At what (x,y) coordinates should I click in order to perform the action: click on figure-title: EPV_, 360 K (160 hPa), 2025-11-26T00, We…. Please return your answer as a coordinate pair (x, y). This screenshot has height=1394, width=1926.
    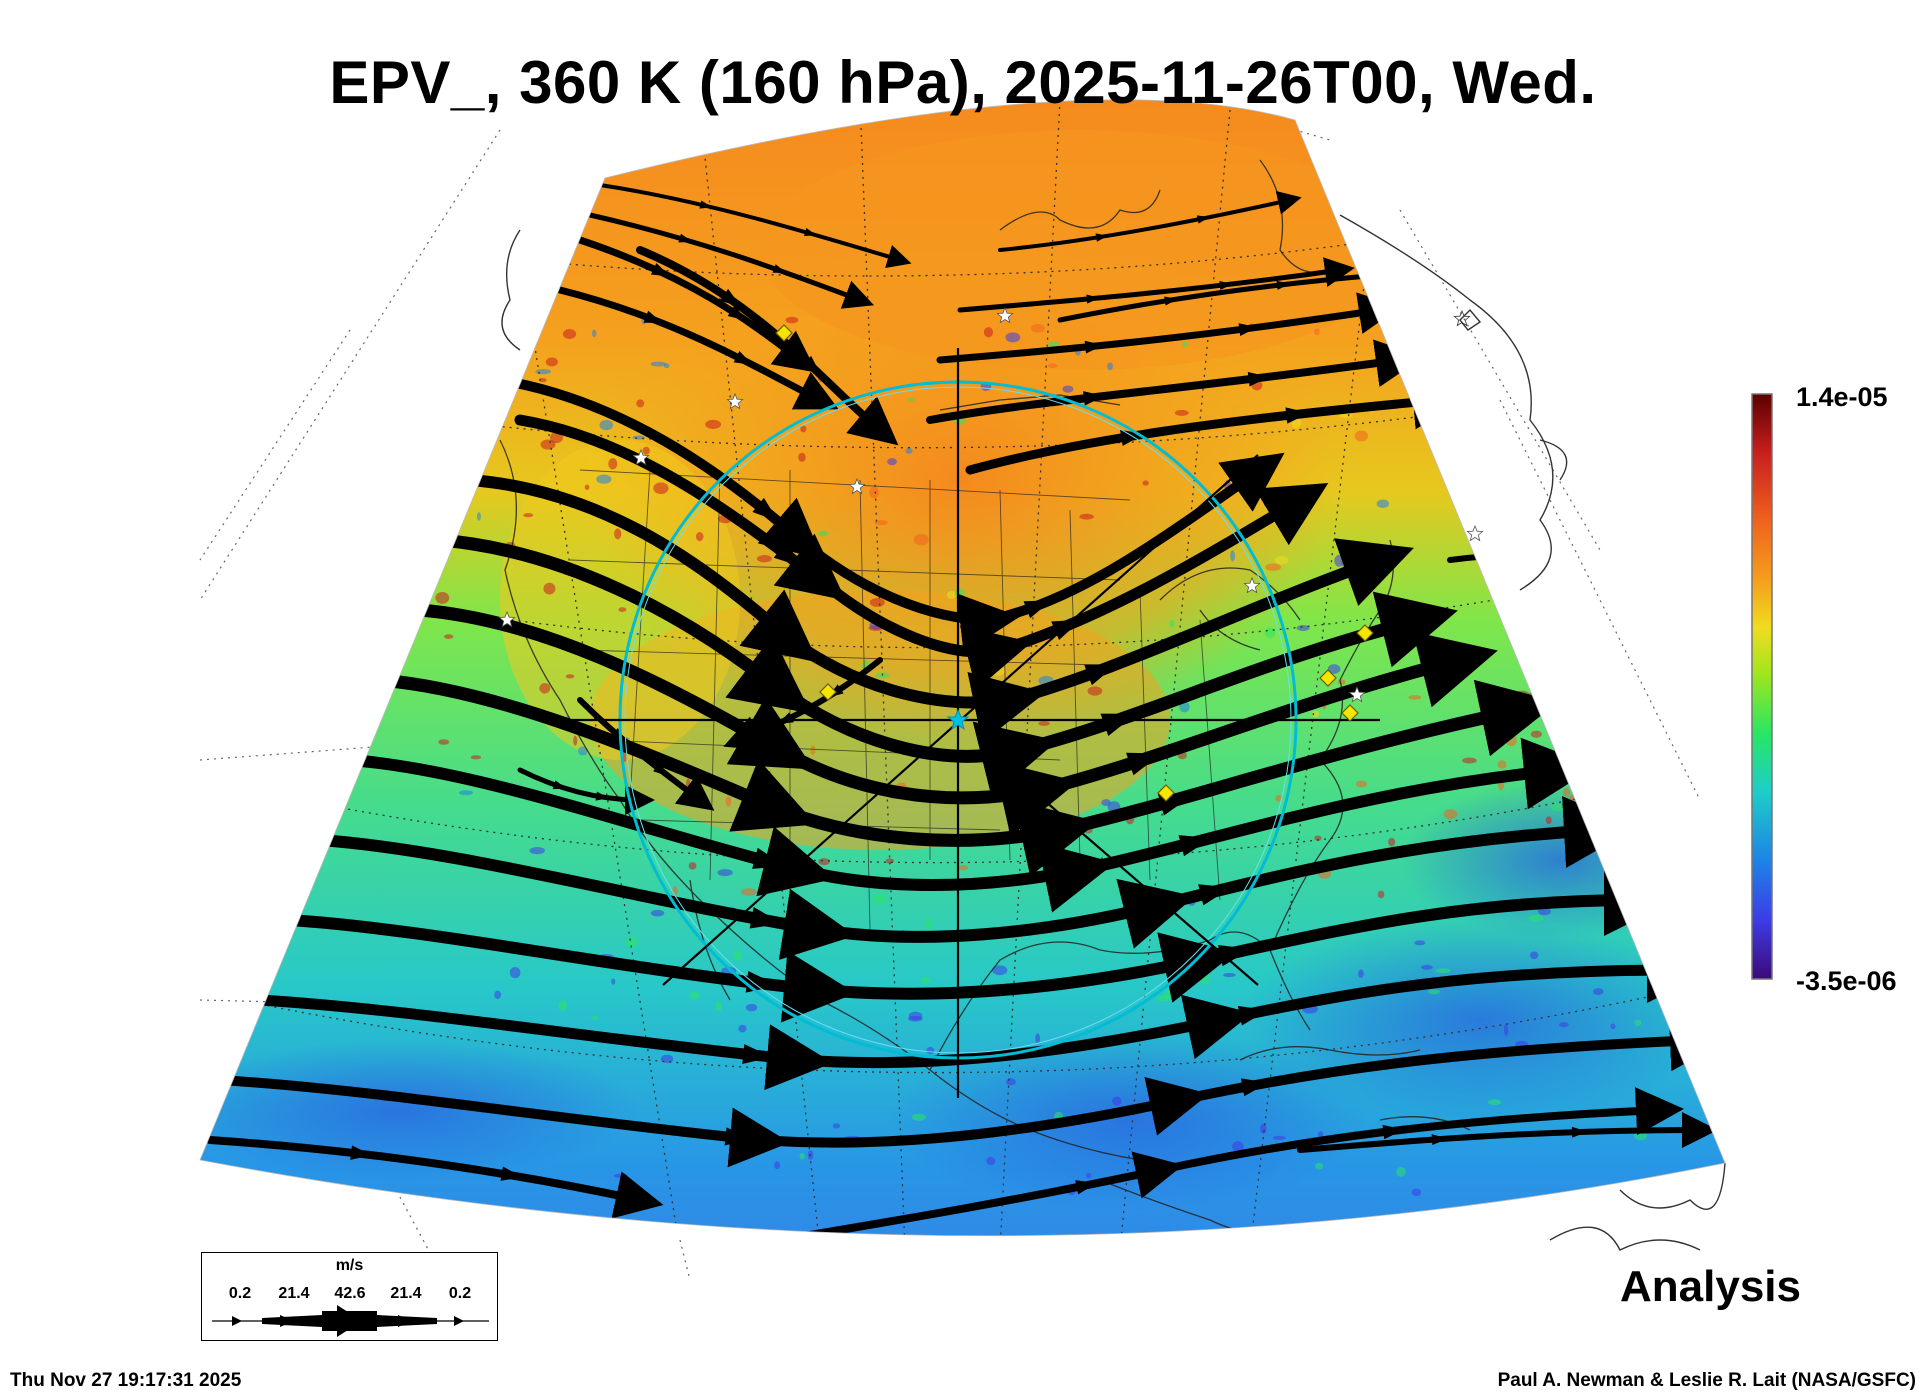
    Looking at the image, I should click on (963, 82).